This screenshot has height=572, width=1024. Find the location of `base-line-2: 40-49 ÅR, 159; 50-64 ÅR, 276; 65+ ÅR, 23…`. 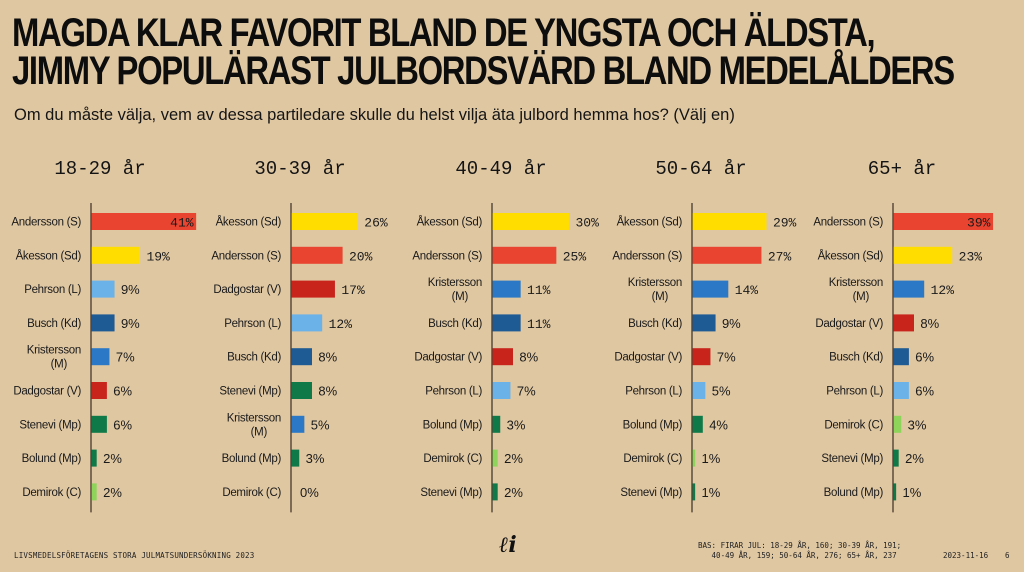

base-line-2: 40-49 ÅR, 159; 50-64 ÅR, 276; 65+ ÅR, 23… is located at coordinates (797, 555).